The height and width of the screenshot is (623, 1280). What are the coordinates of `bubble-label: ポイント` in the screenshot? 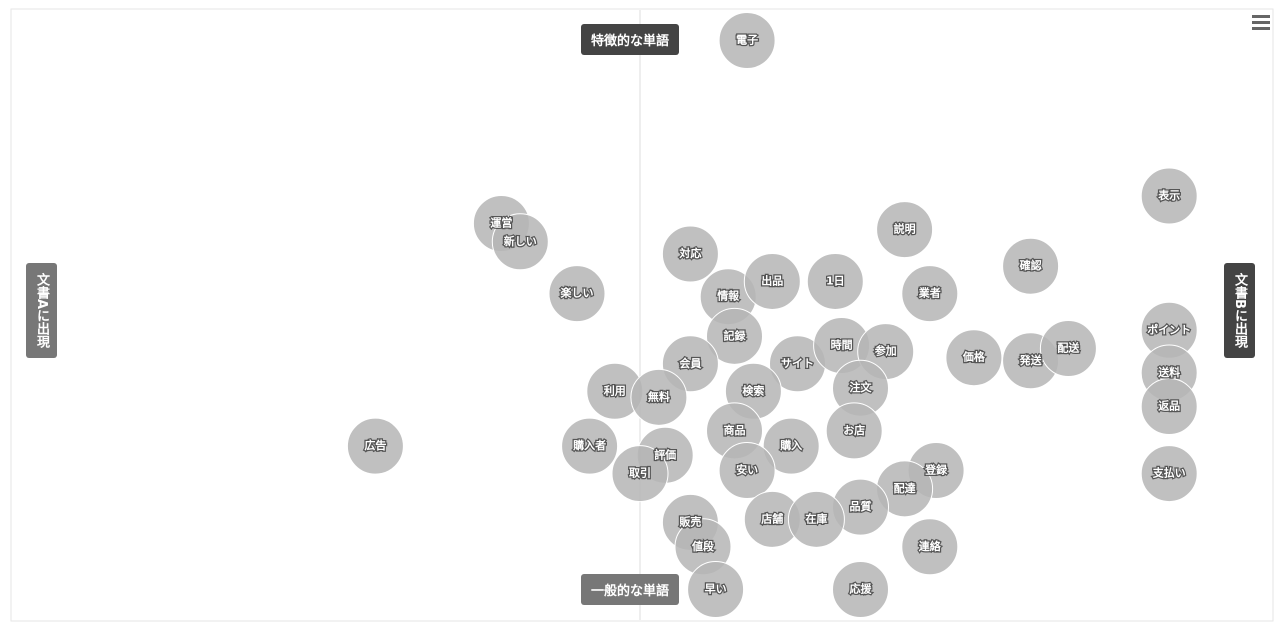 It's located at (1169, 329).